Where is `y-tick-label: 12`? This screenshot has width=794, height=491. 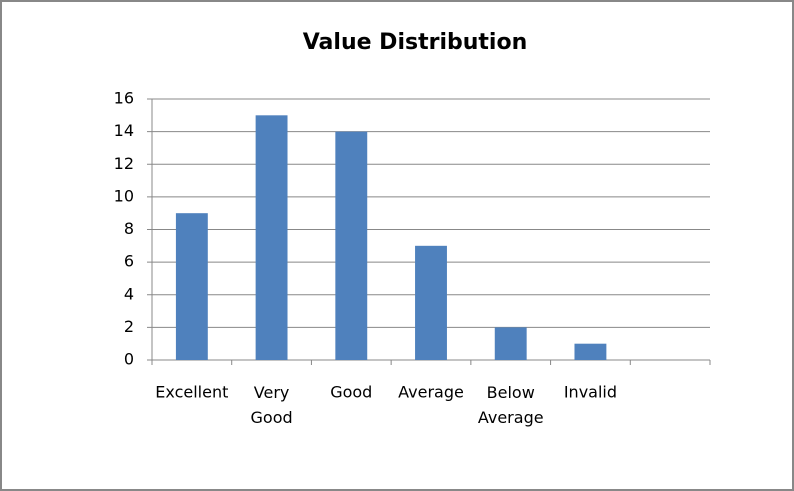
y-tick-label: 12 is located at coordinates (124, 163).